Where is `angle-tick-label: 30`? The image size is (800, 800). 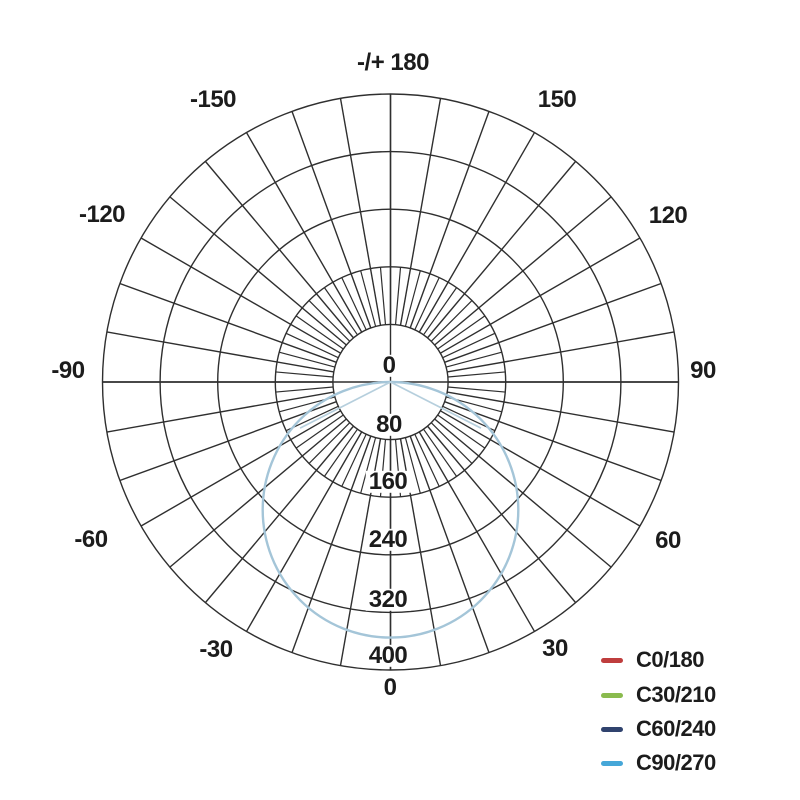
angle-tick-label: 30 is located at coordinates (555, 648).